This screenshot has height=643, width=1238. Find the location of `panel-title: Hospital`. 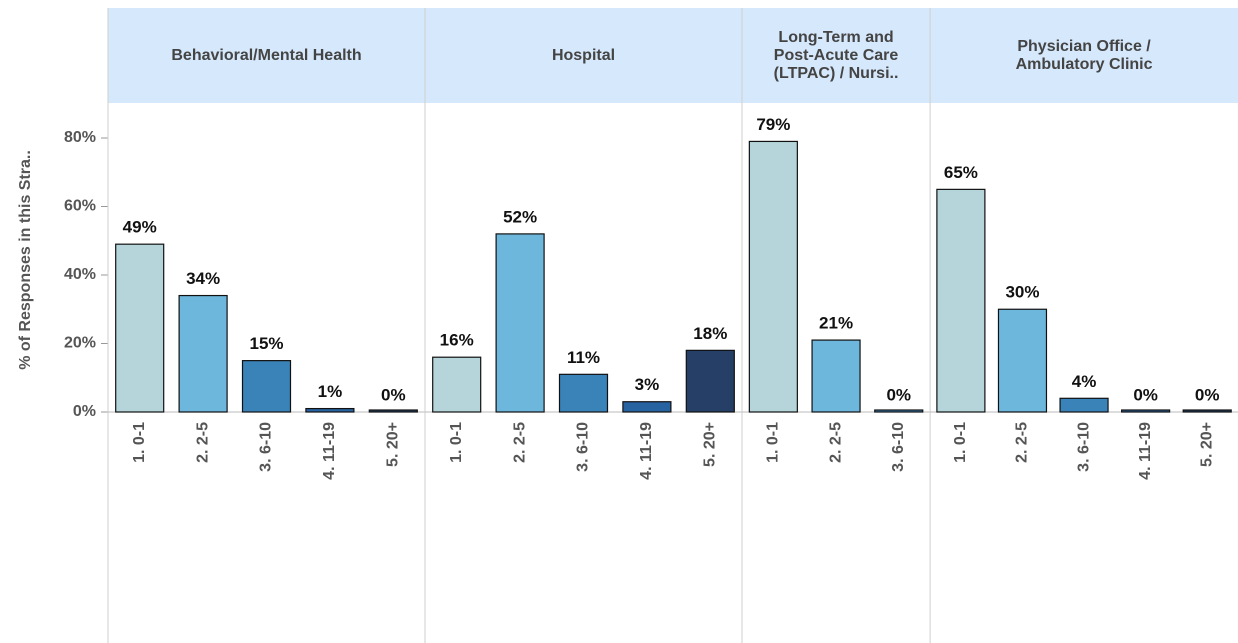

panel-title: Hospital is located at coordinates (583, 55).